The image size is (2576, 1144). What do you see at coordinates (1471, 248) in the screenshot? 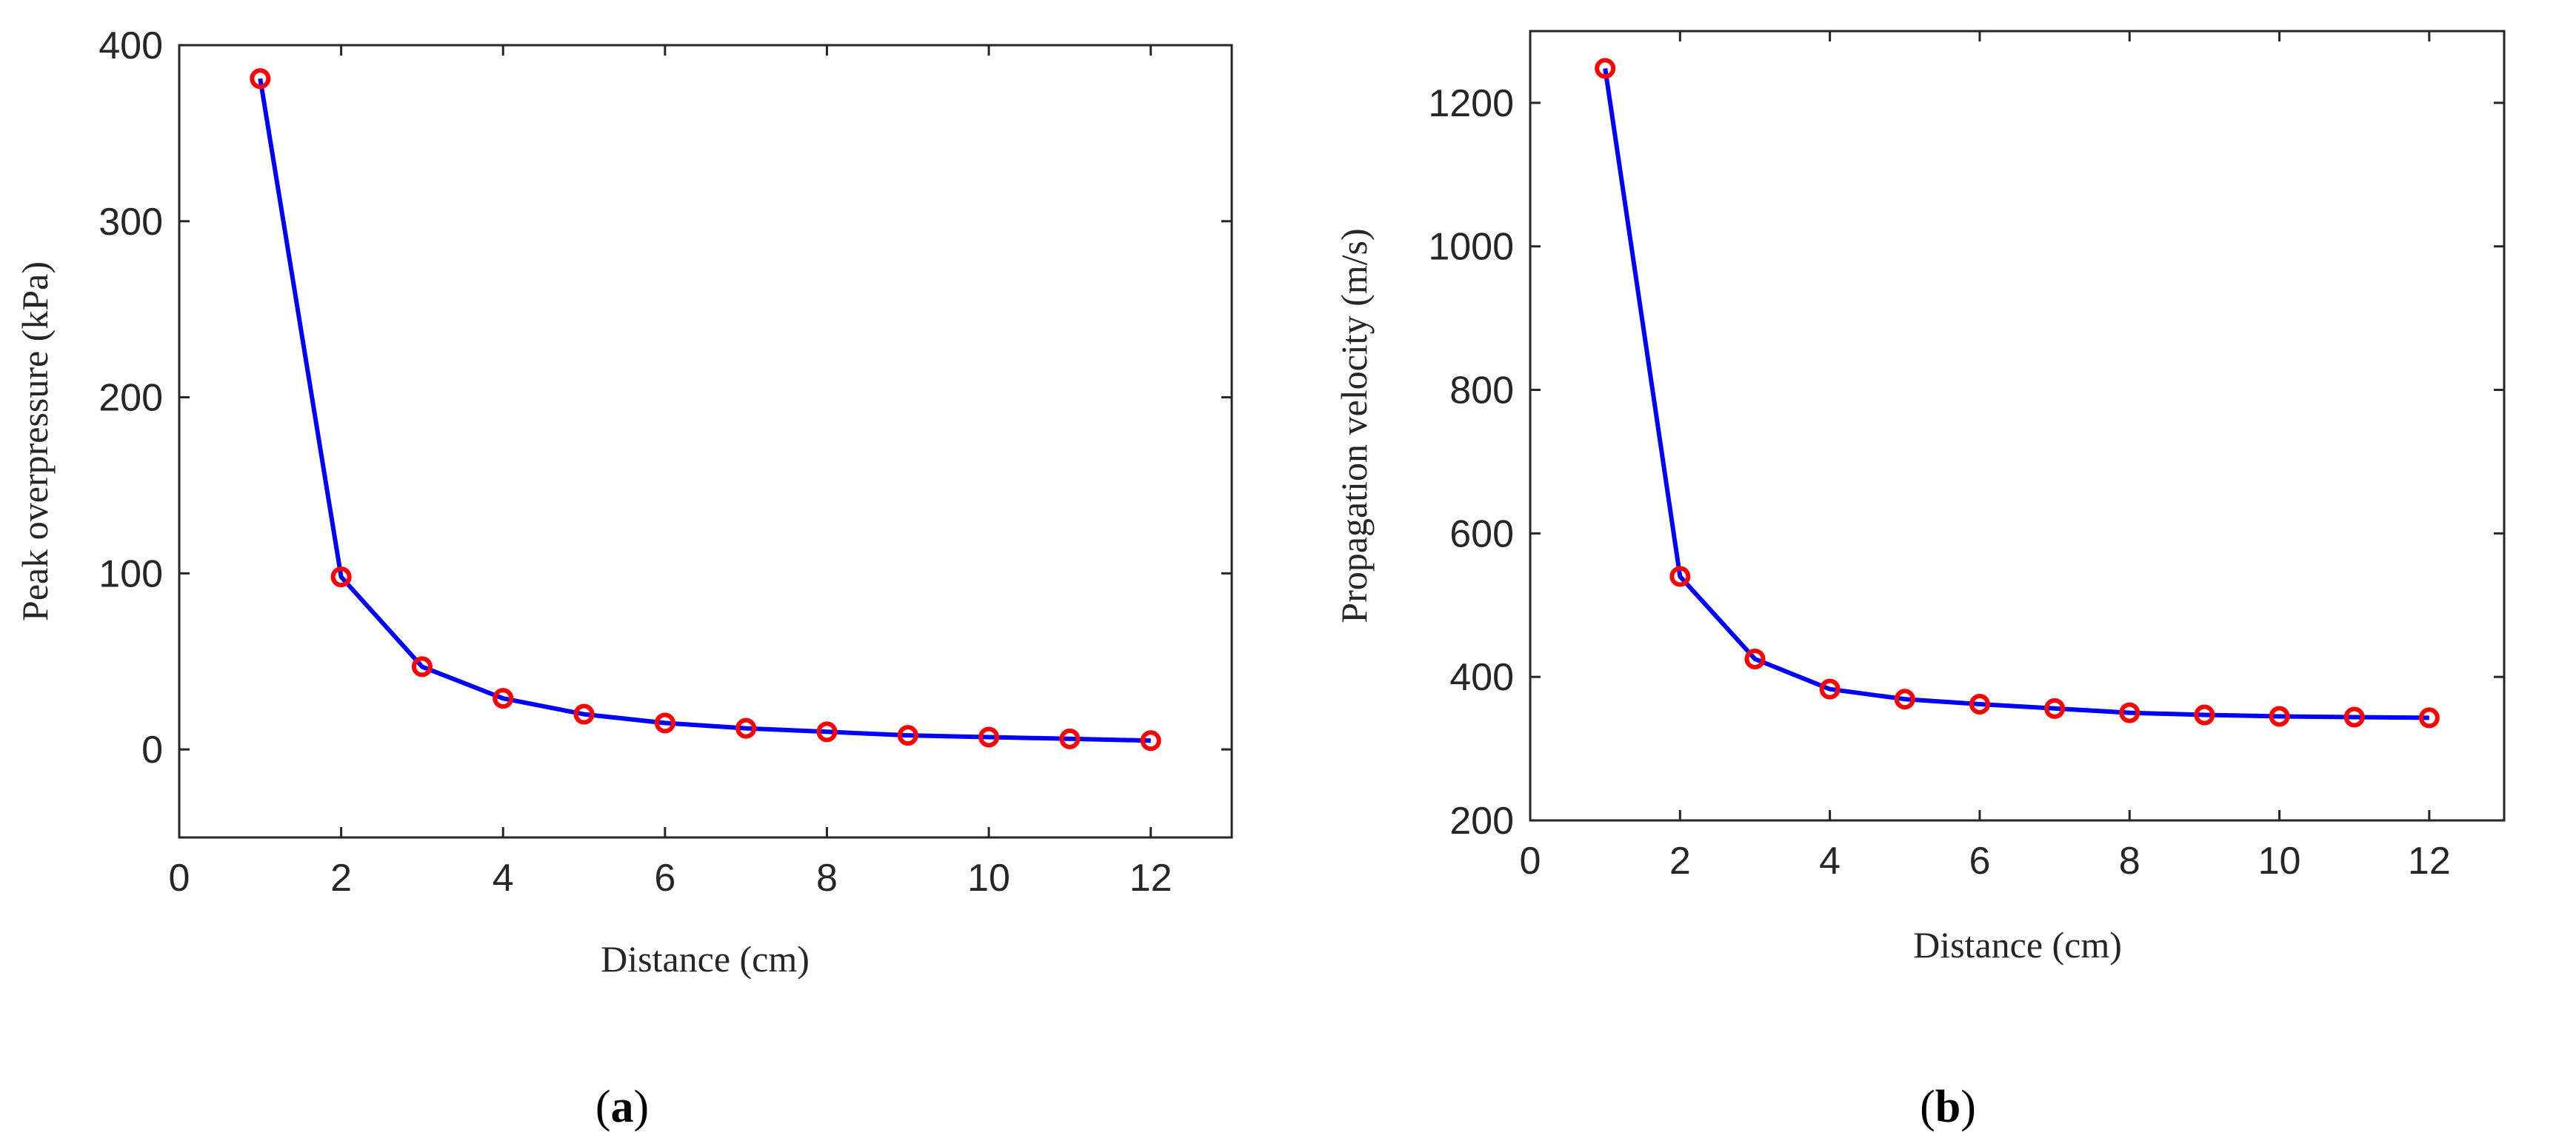
I see `y-tick-label: 1000` at bounding box center [1471, 248].